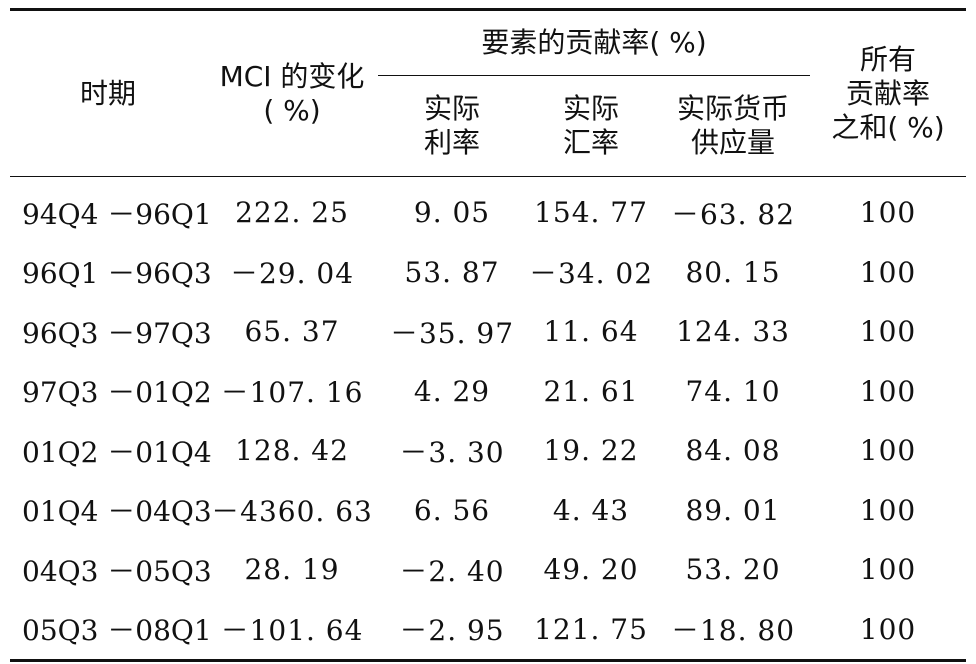  What do you see at coordinates (452, 510) in the screenshot?
I see `cell-real-rate: 6. 56` at bounding box center [452, 510].